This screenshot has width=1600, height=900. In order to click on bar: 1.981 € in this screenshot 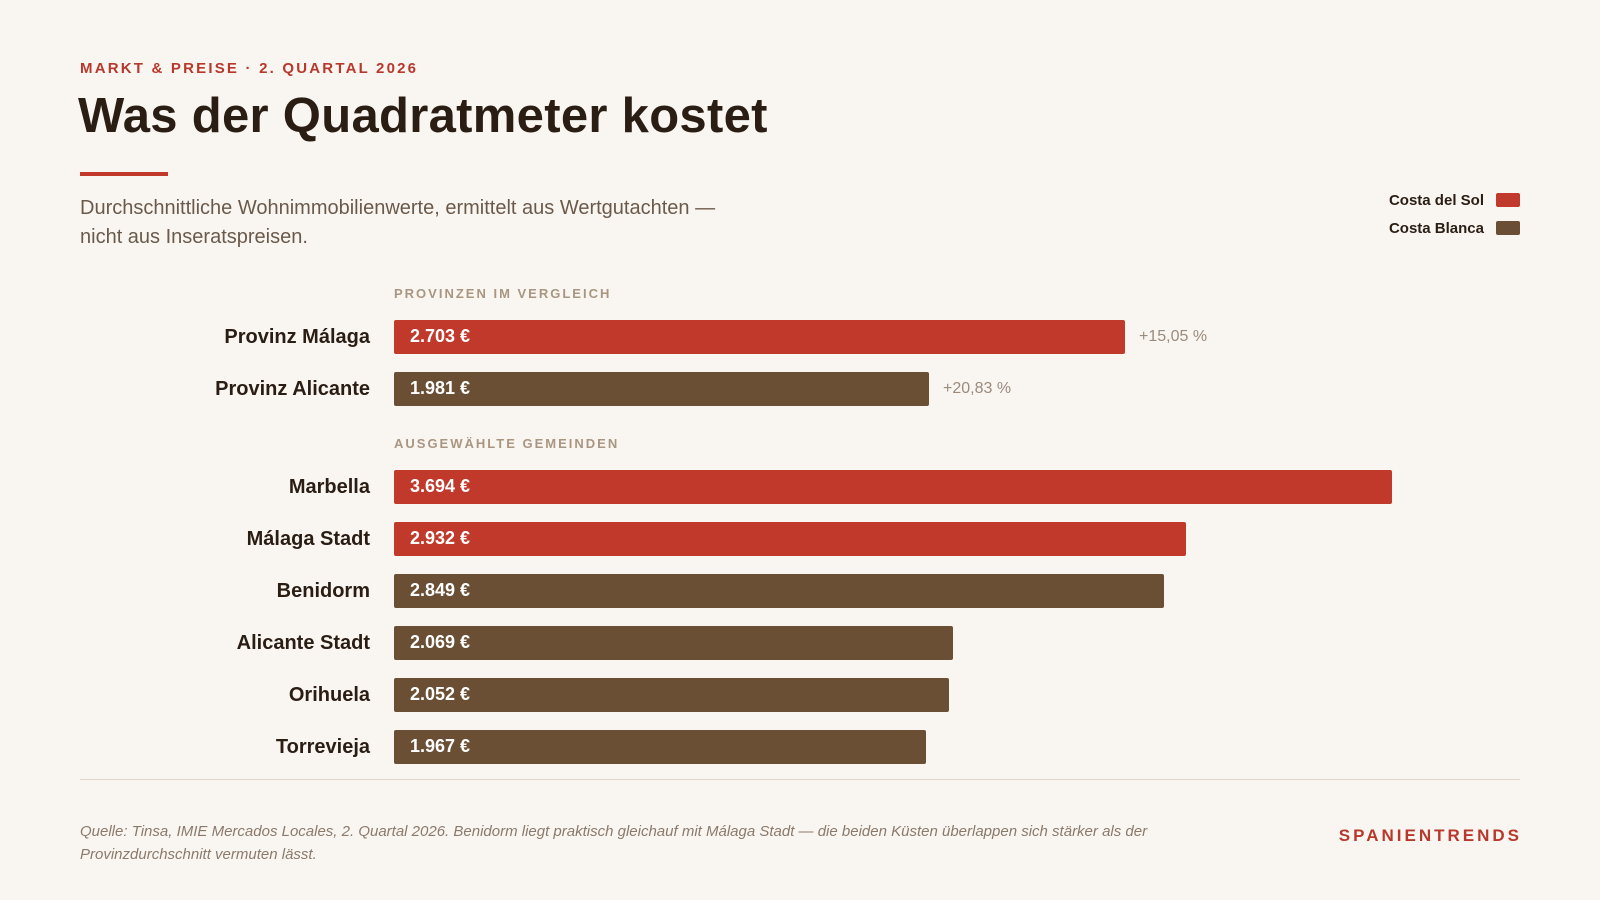, I will do `click(661, 389)`.